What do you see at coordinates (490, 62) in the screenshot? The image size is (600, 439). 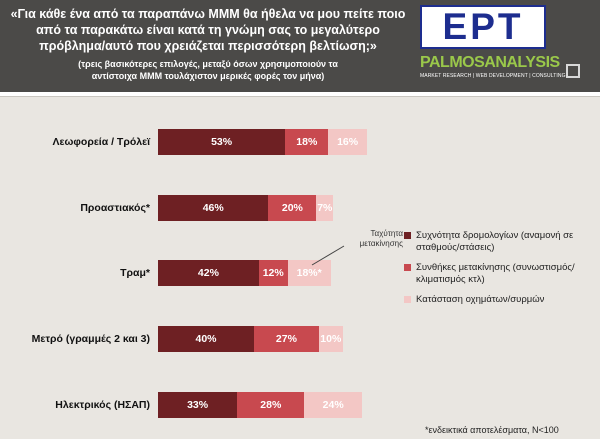 I see `palmos-logo-name: PALMOSANALYSIS` at bounding box center [490, 62].